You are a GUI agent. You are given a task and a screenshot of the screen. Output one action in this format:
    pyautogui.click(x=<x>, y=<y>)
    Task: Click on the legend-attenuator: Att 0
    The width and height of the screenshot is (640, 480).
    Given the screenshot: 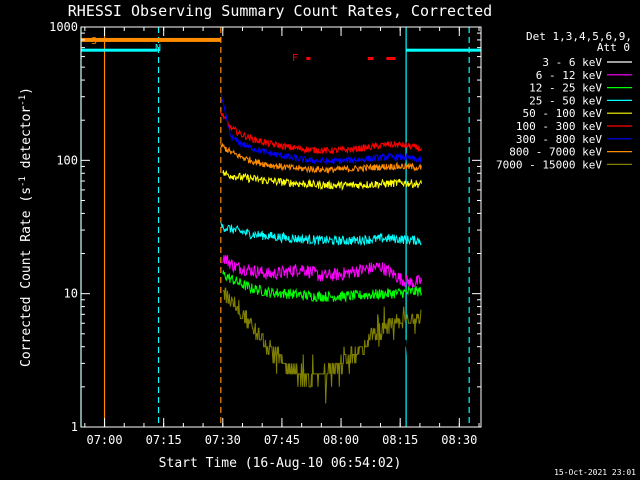 What is the action you would take?
    pyautogui.click(x=613, y=47)
    